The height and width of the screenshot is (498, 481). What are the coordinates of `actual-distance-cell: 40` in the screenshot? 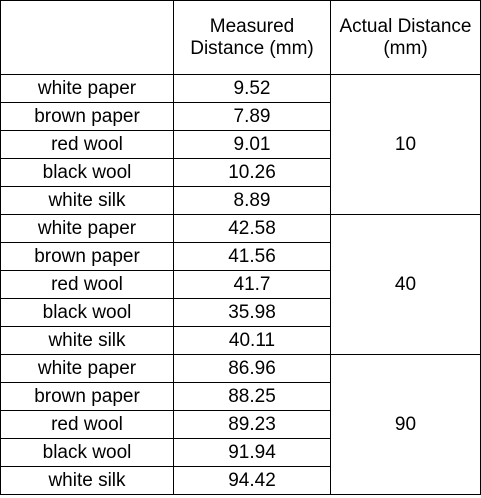 It's located at (405, 284).